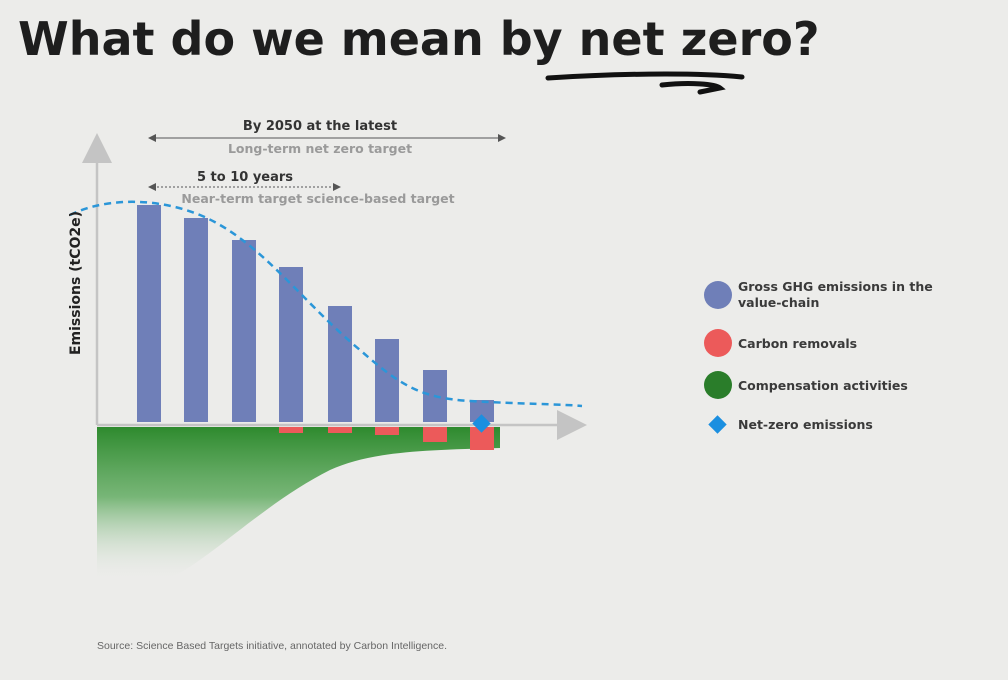 The image size is (1008, 680). What do you see at coordinates (823, 385) in the screenshot?
I see `legend-label: Compensation activities` at bounding box center [823, 385].